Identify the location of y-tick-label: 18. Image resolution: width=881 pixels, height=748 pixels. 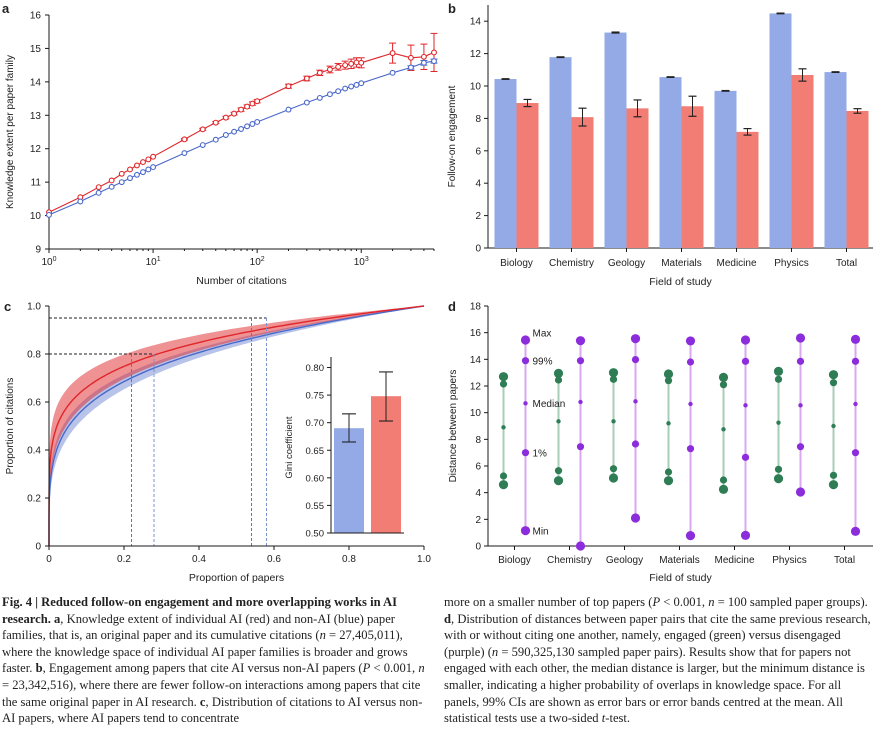
(476, 307).